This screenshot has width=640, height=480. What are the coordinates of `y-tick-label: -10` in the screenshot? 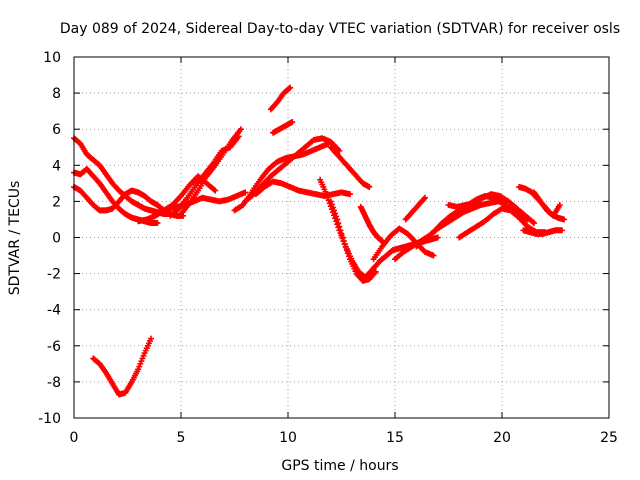 It's located at (49, 419).